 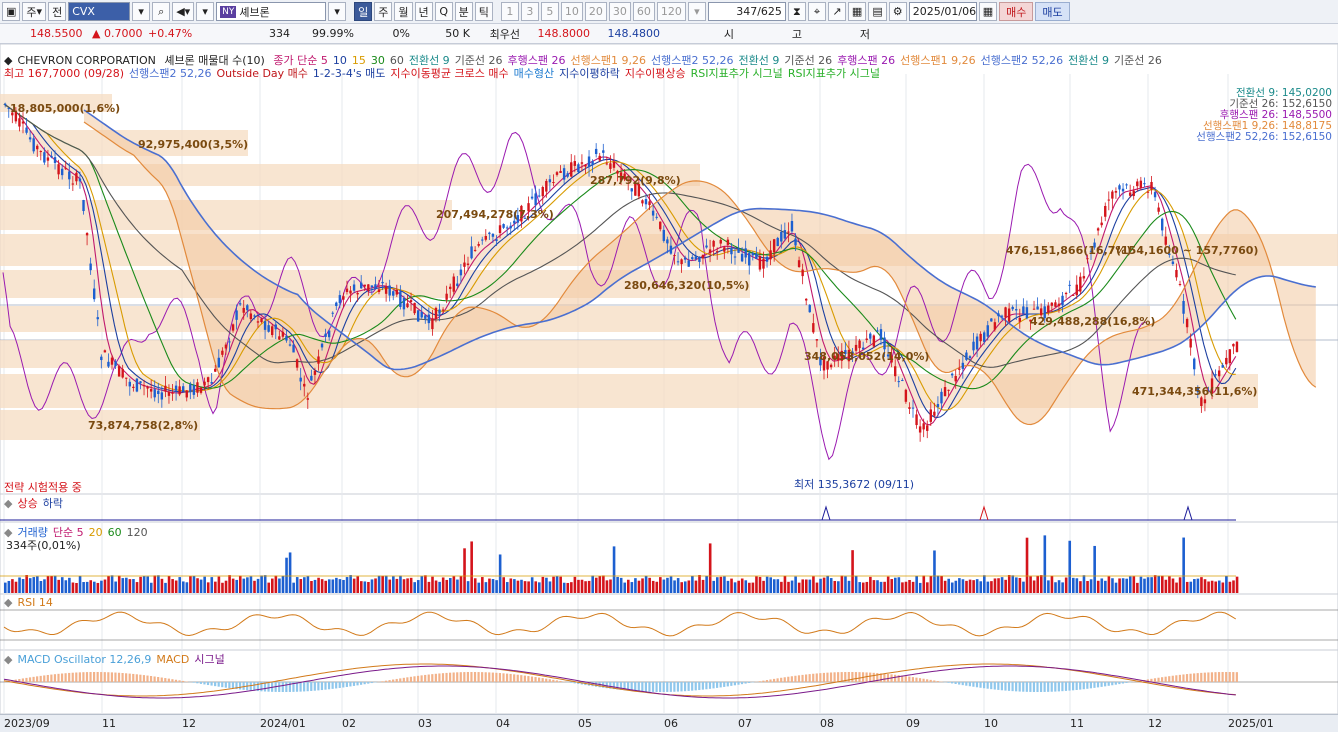 I want to click on draw-icon: ↗, so click(x=836, y=11).